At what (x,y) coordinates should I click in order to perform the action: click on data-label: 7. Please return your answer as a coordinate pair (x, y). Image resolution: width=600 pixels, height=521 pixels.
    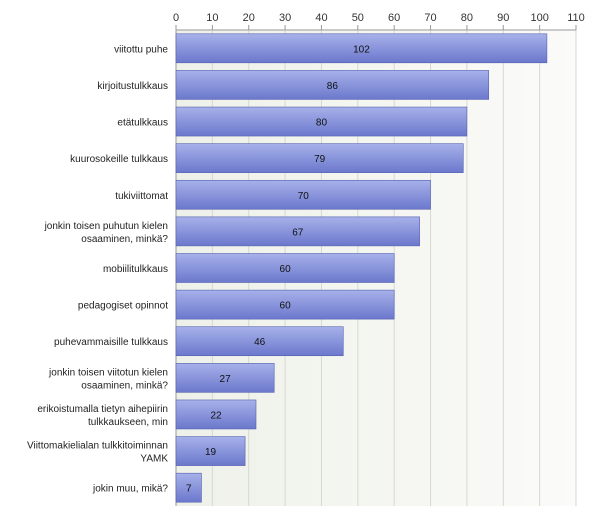
    Looking at the image, I should click on (189, 489).